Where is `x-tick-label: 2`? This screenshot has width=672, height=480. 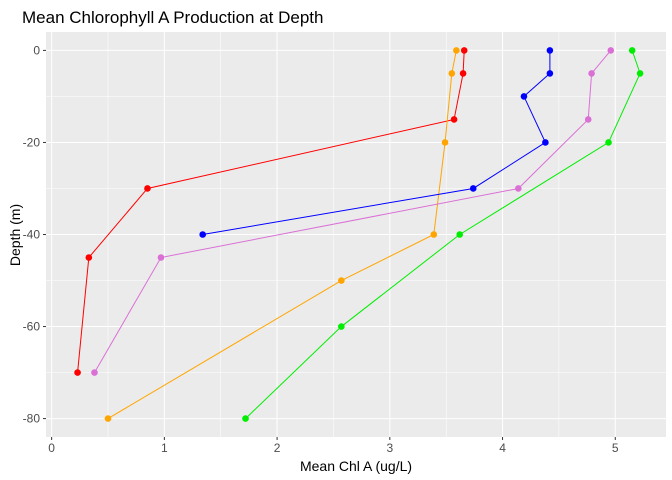 x-tick-label: 2 is located at coordinates (277, 448).